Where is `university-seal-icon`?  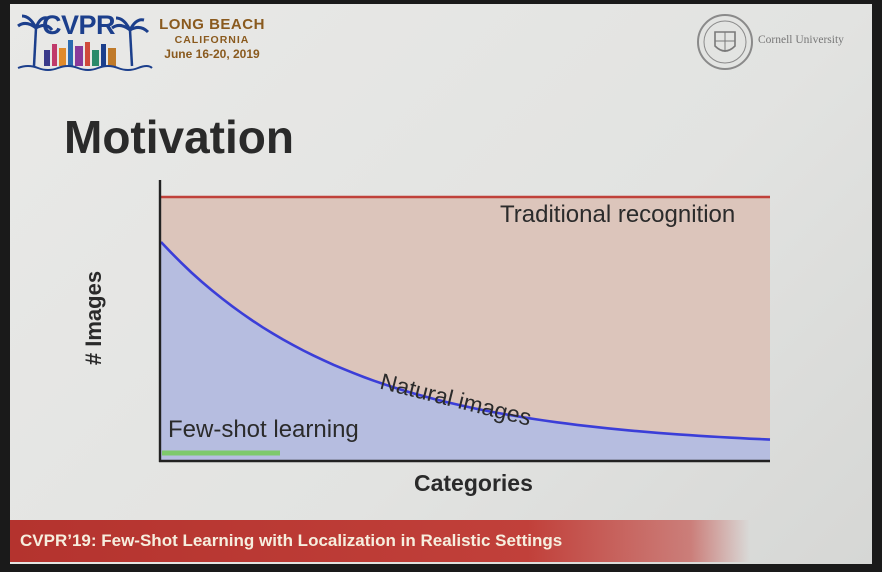
university-seal-icon is located at coordinates (725, 42).